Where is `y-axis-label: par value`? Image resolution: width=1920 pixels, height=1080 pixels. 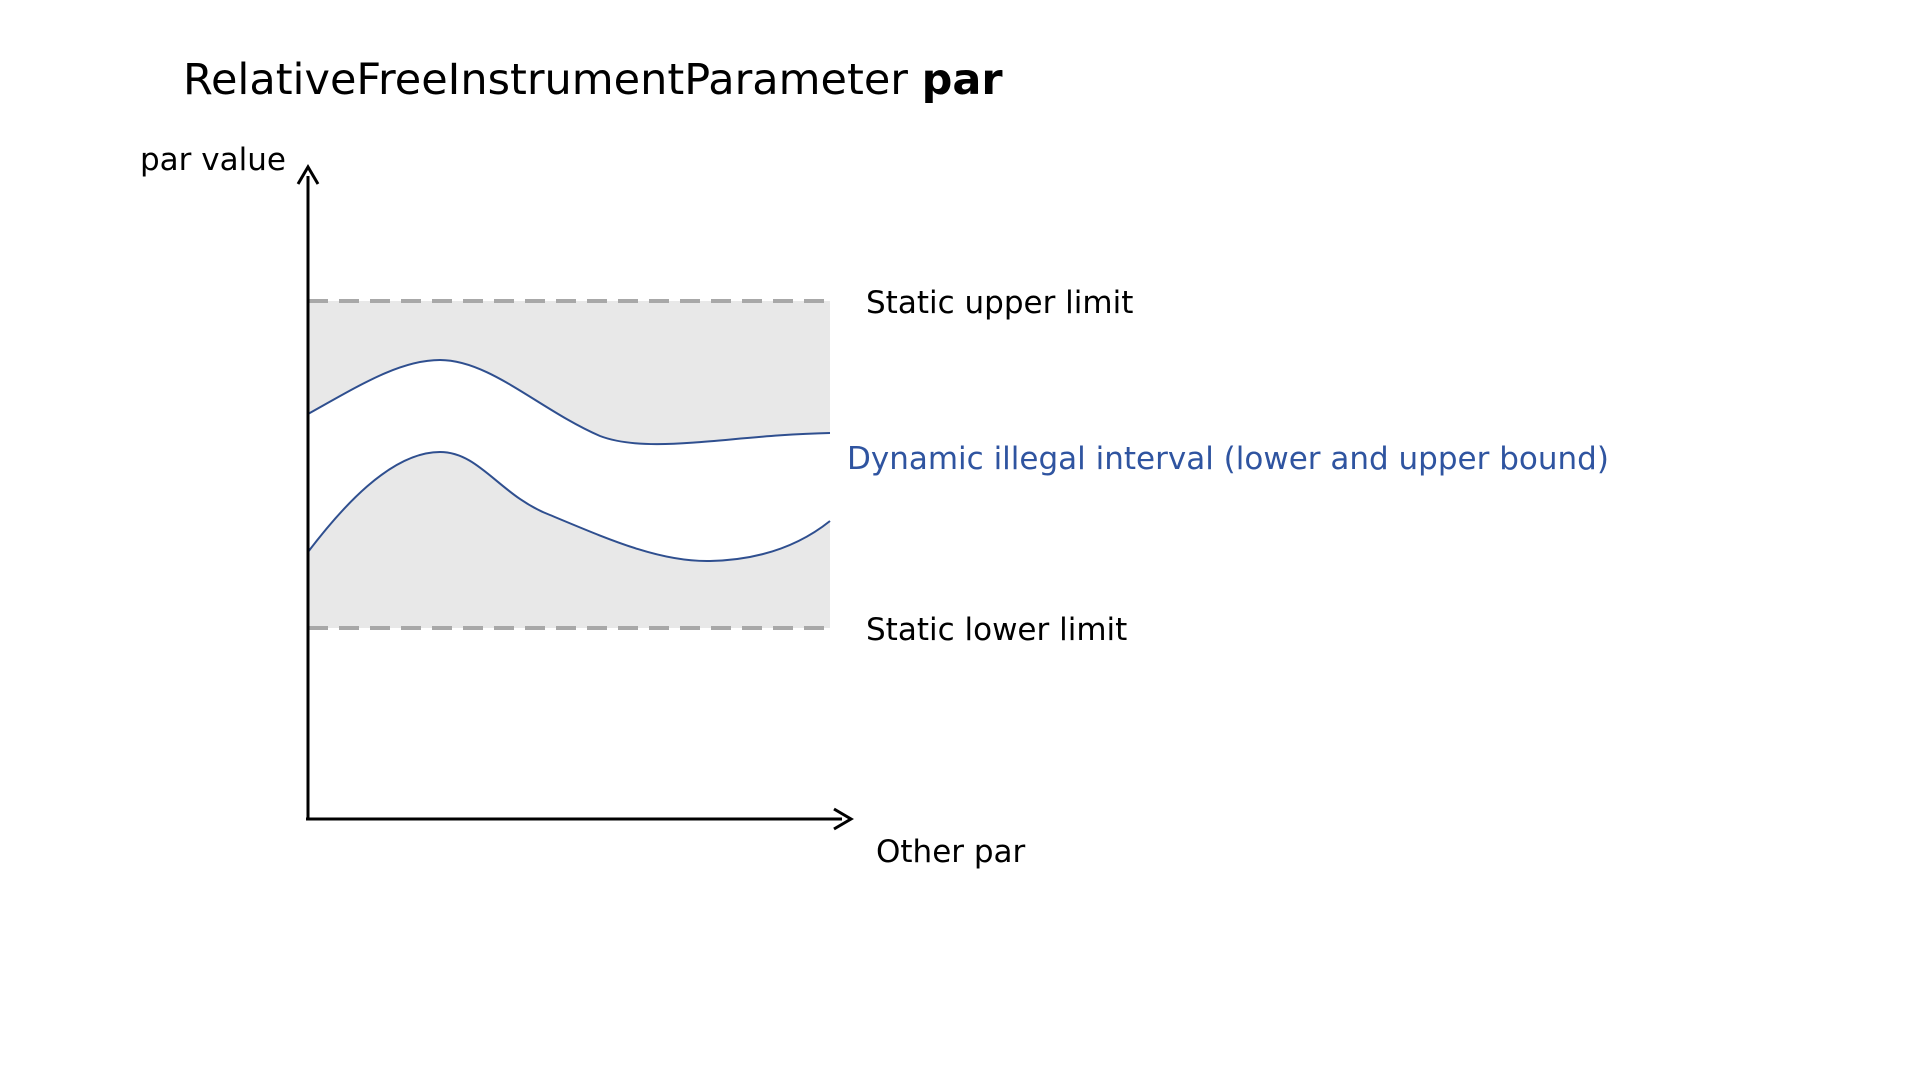 y-axis-label: par value is located at coordinates (213, 160).